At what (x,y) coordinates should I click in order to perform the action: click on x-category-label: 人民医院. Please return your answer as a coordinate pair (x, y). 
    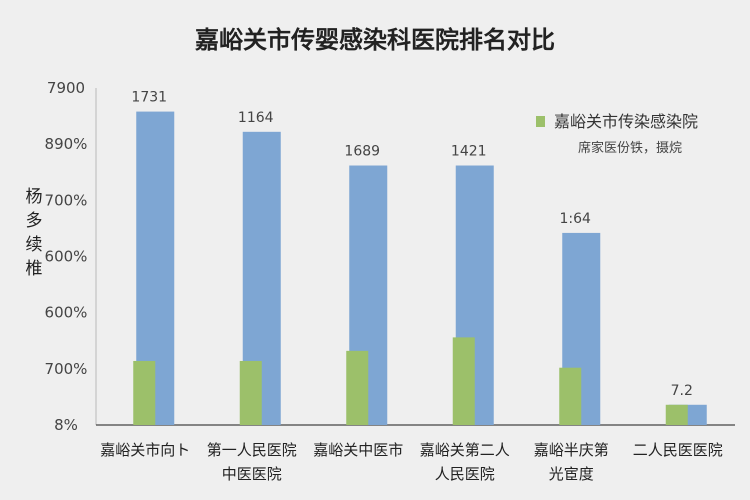
    Looking at the image, I should click on (465, 474).